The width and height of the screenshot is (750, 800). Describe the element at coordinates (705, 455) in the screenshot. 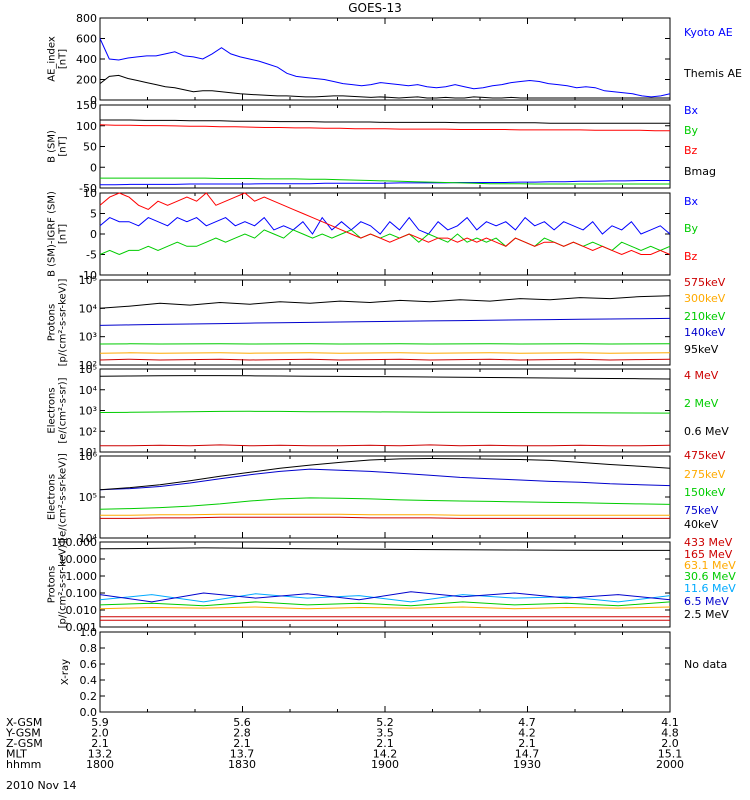

I see `legend-entry: 475keV` at that location.